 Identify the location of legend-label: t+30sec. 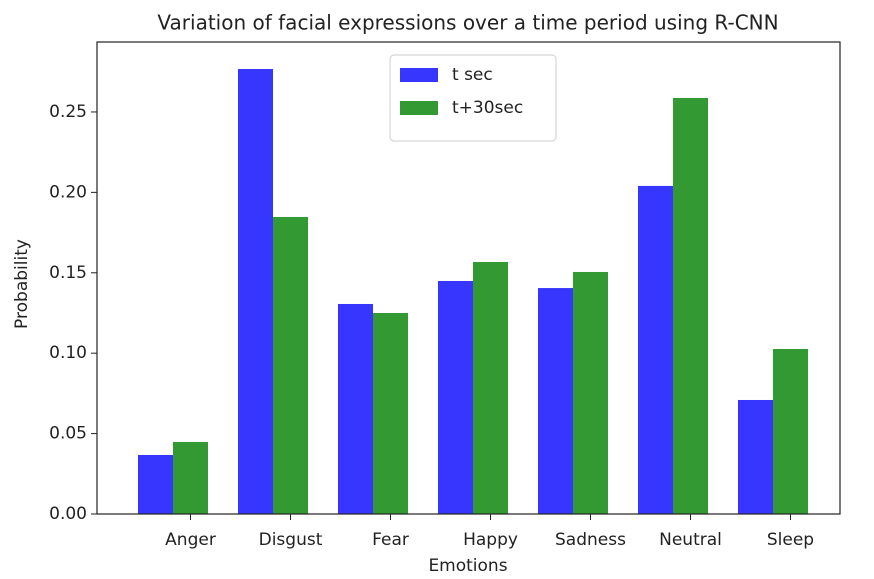
(487, 108).